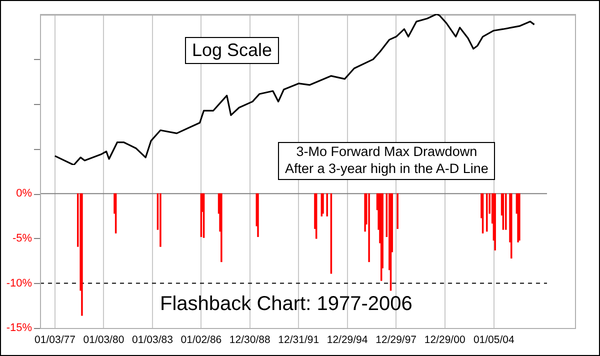 Image resolution: width=600 pixels, height=356 pixels. What do you see at coordinates (201, 340) in the screenshot?
I see `x-tick-label: 01/02/86` at bounding box center [201, 340].